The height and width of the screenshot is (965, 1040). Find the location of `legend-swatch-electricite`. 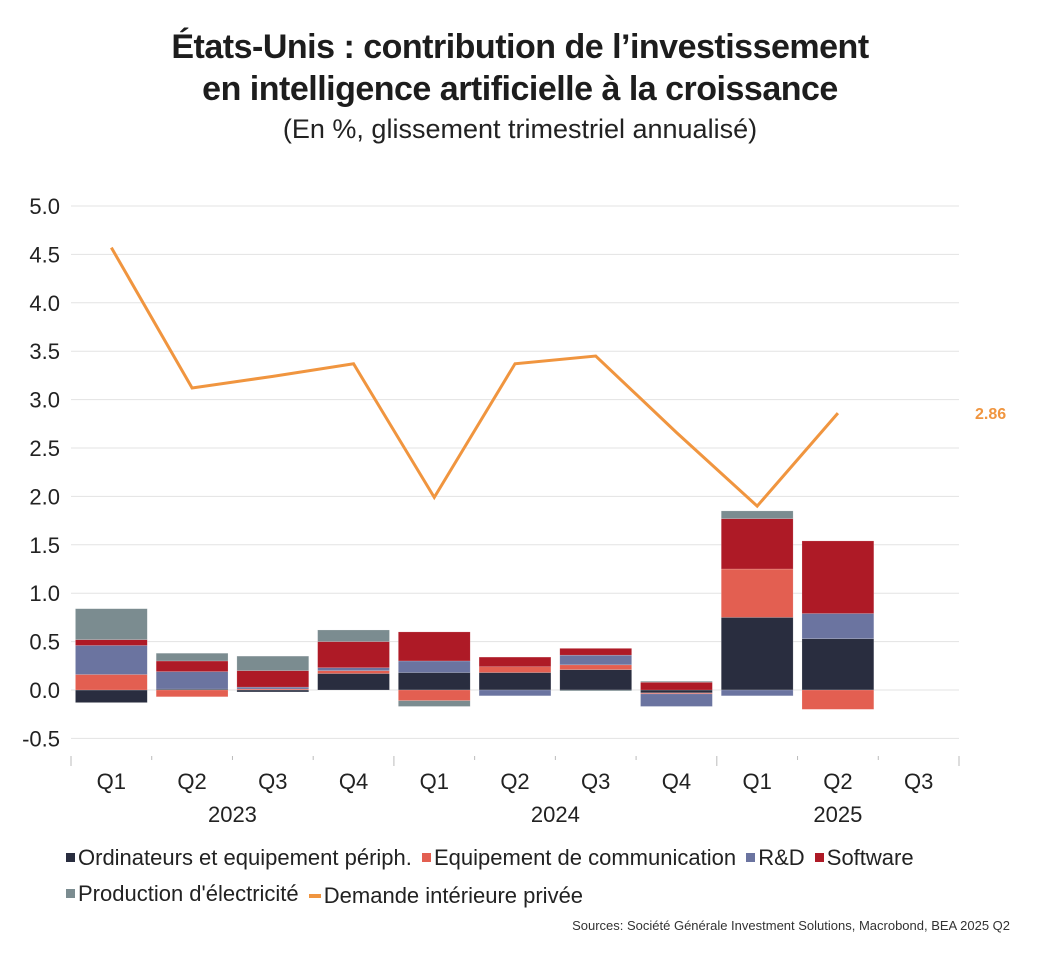

legend-swatch-electricite is located at coordinates (70, 893).